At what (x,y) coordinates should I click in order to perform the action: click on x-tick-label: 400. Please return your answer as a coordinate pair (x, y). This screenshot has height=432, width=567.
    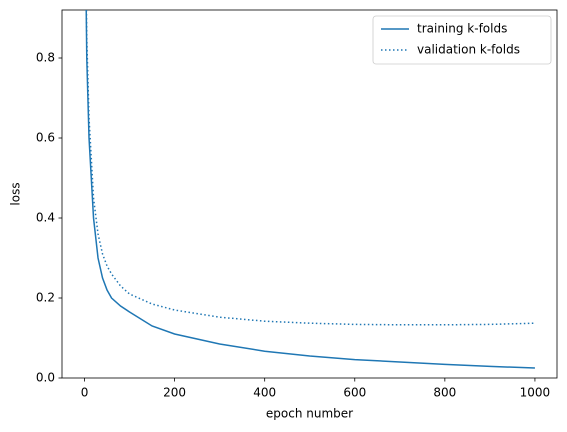
    Looking at the image, I should click on (264, 393).